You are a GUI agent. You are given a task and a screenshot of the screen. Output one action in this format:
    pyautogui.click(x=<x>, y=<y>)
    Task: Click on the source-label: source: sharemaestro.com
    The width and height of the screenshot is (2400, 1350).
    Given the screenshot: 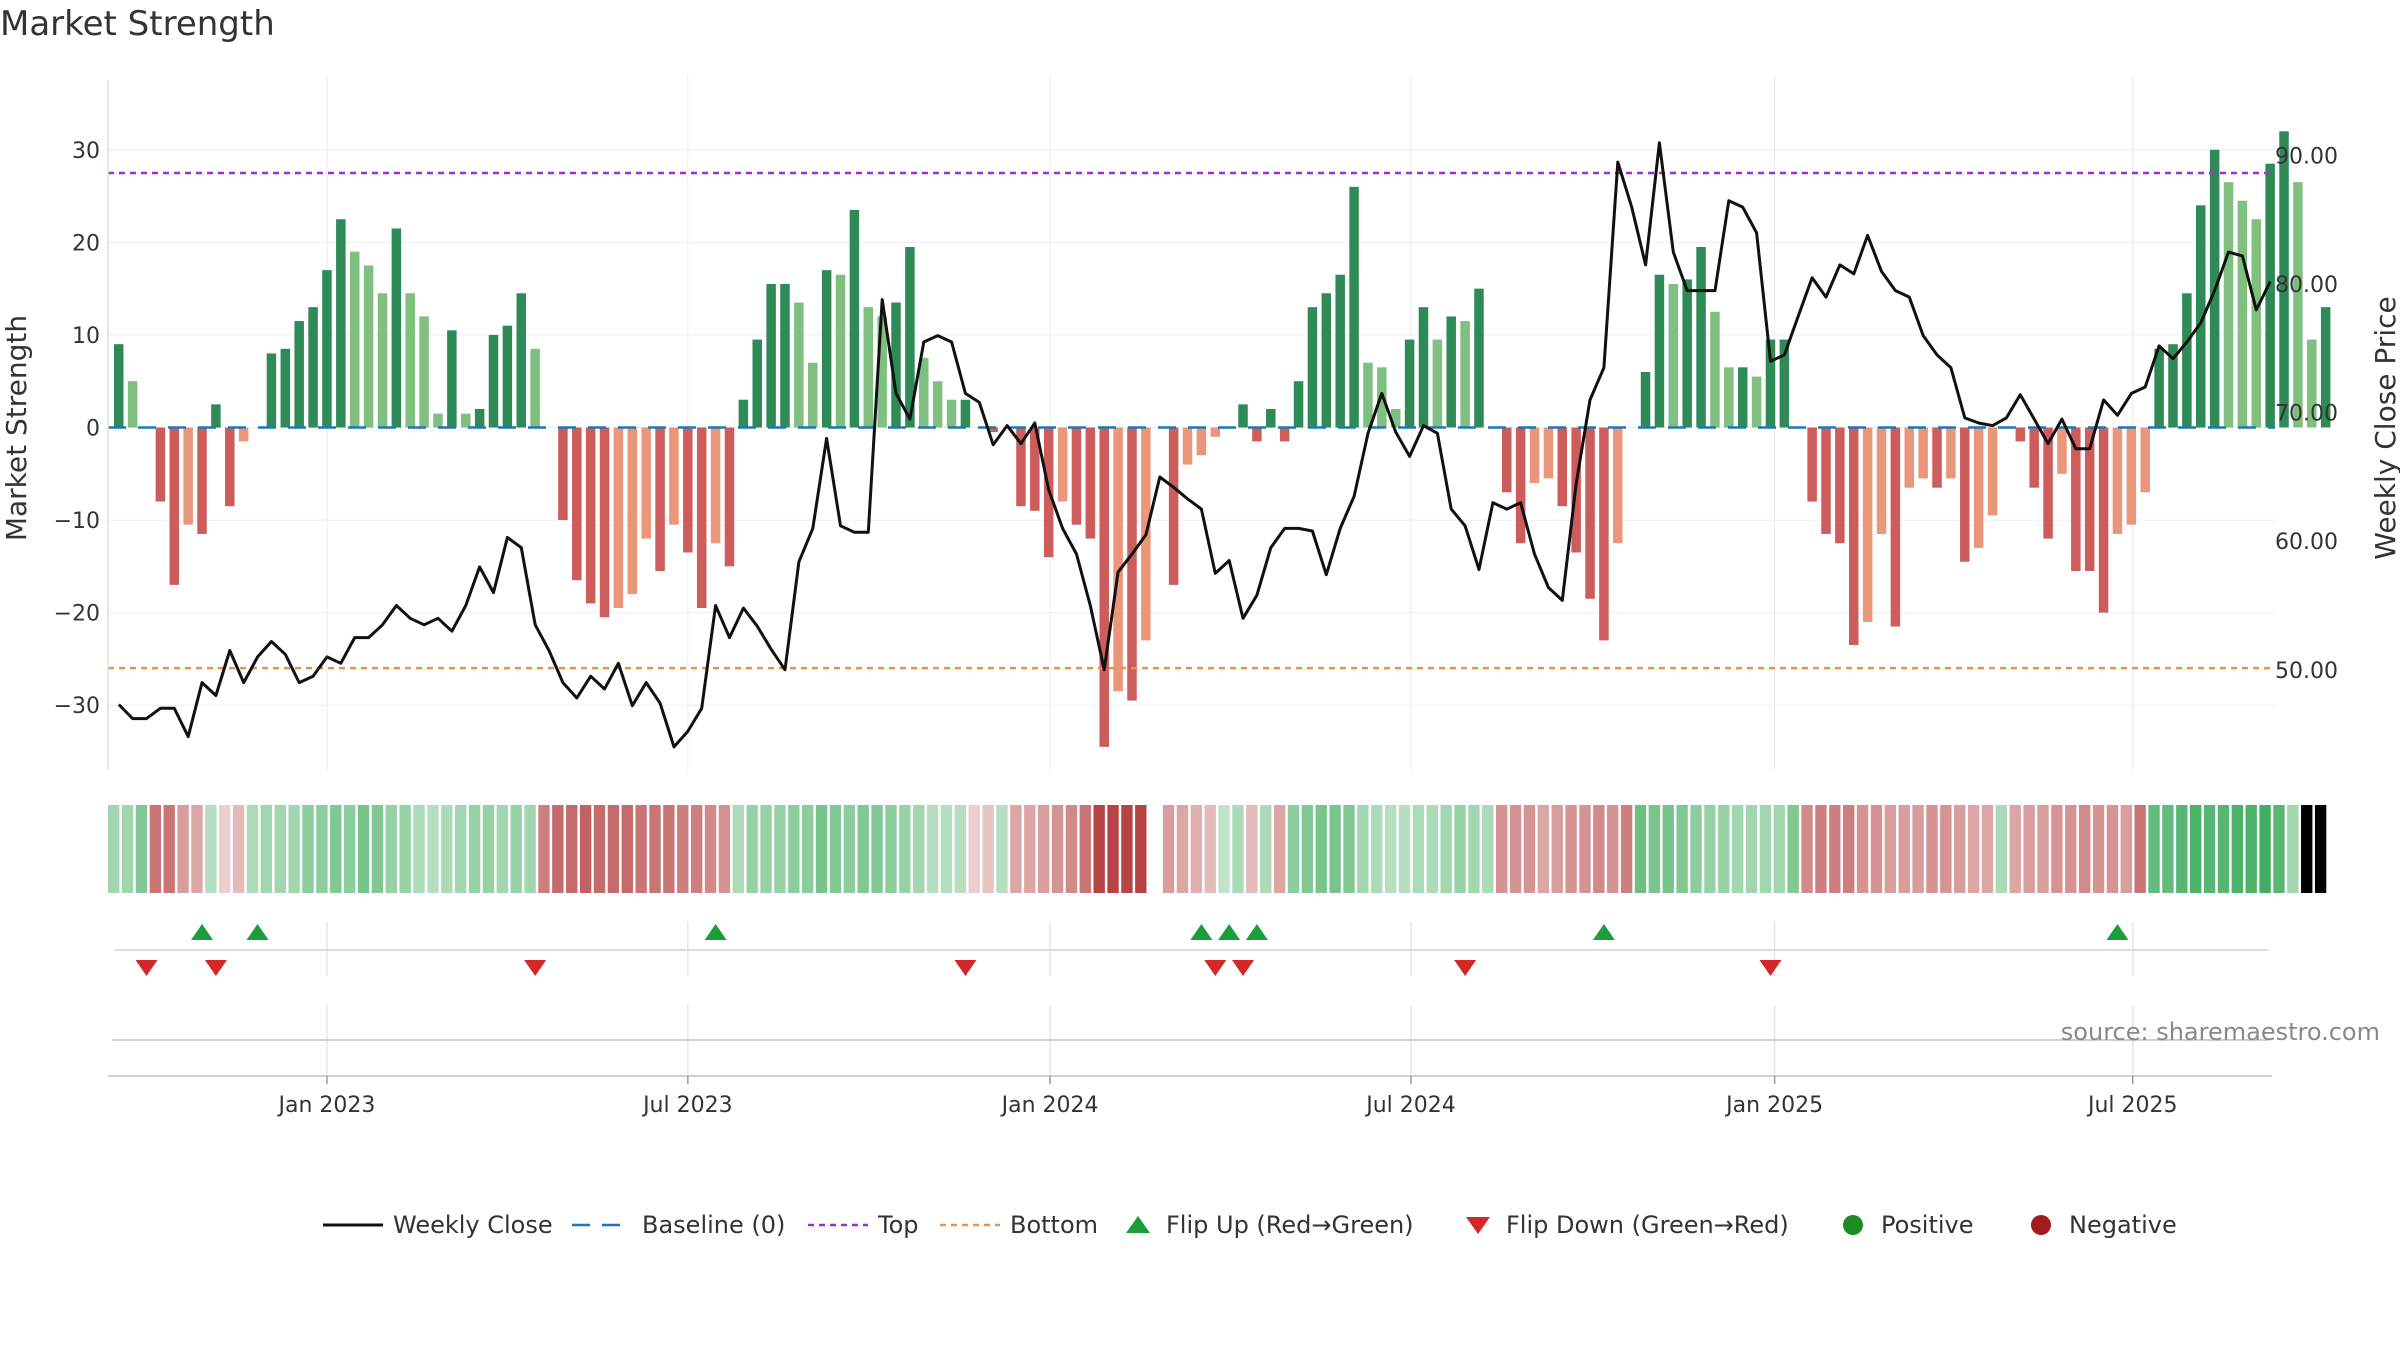 What is the action you would take?
    pyautogui.click(x=2220, y=1032)
    